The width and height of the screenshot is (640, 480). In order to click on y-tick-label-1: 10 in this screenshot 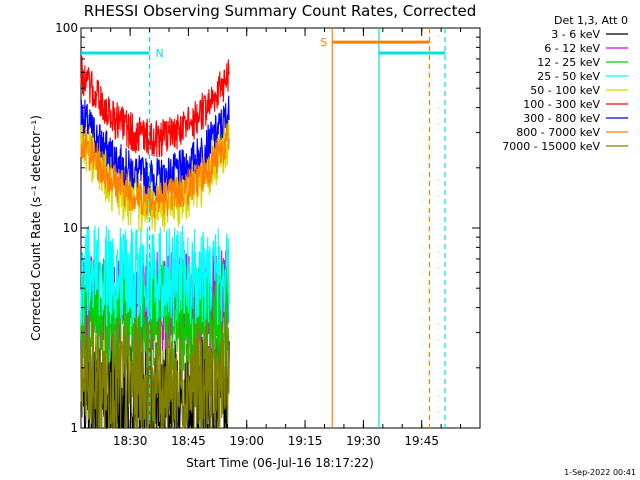, I will do `click(70, 228)`.